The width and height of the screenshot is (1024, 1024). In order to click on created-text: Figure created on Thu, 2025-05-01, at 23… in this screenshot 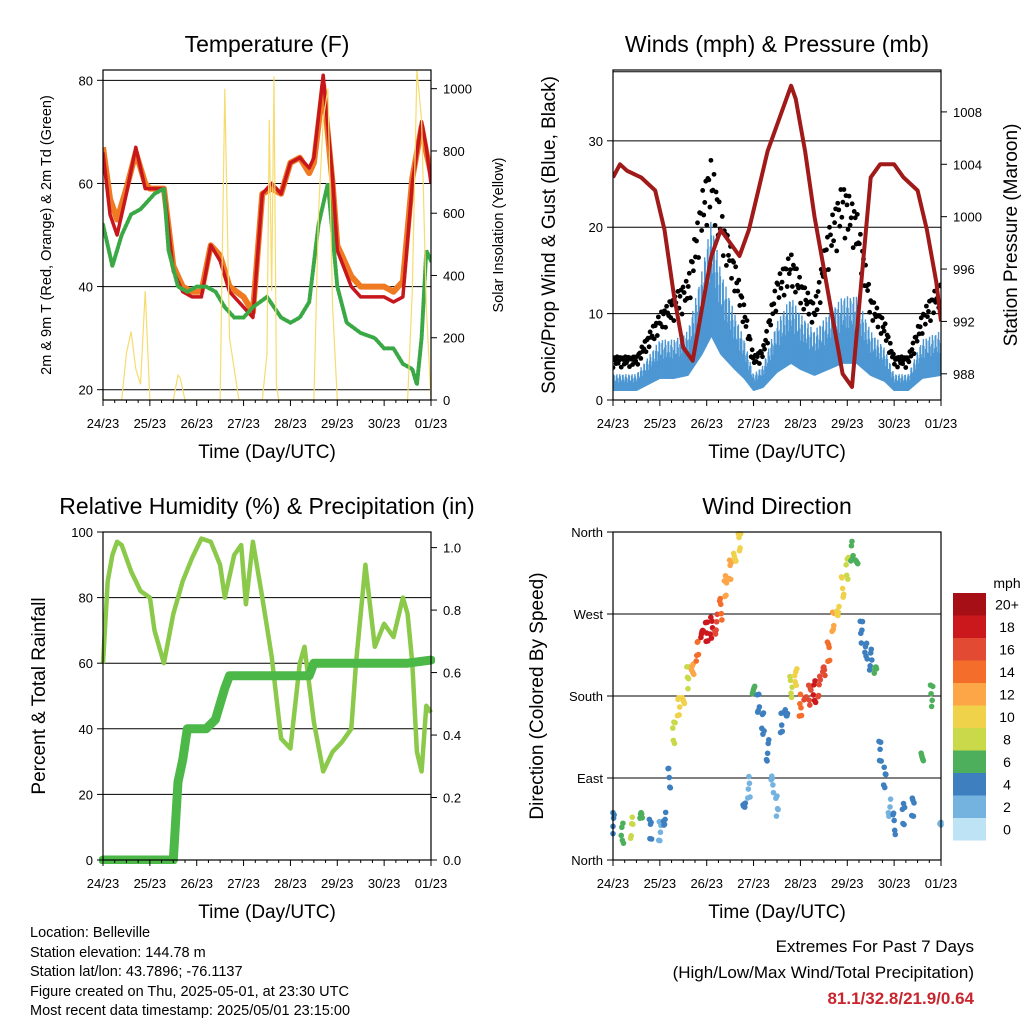, I will do `click(189, 991)`.